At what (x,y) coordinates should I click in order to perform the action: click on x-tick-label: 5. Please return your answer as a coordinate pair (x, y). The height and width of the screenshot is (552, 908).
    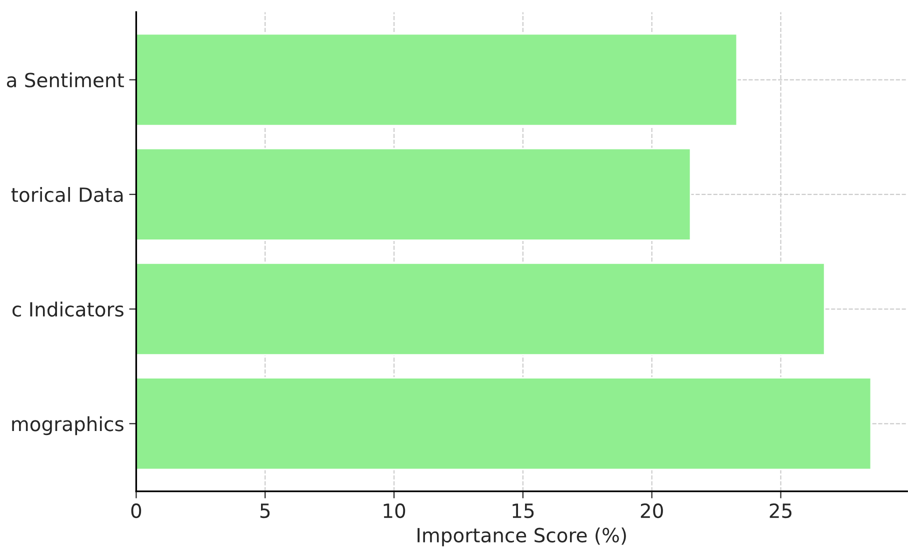
    Looking at the image, I should click on (265, 511).